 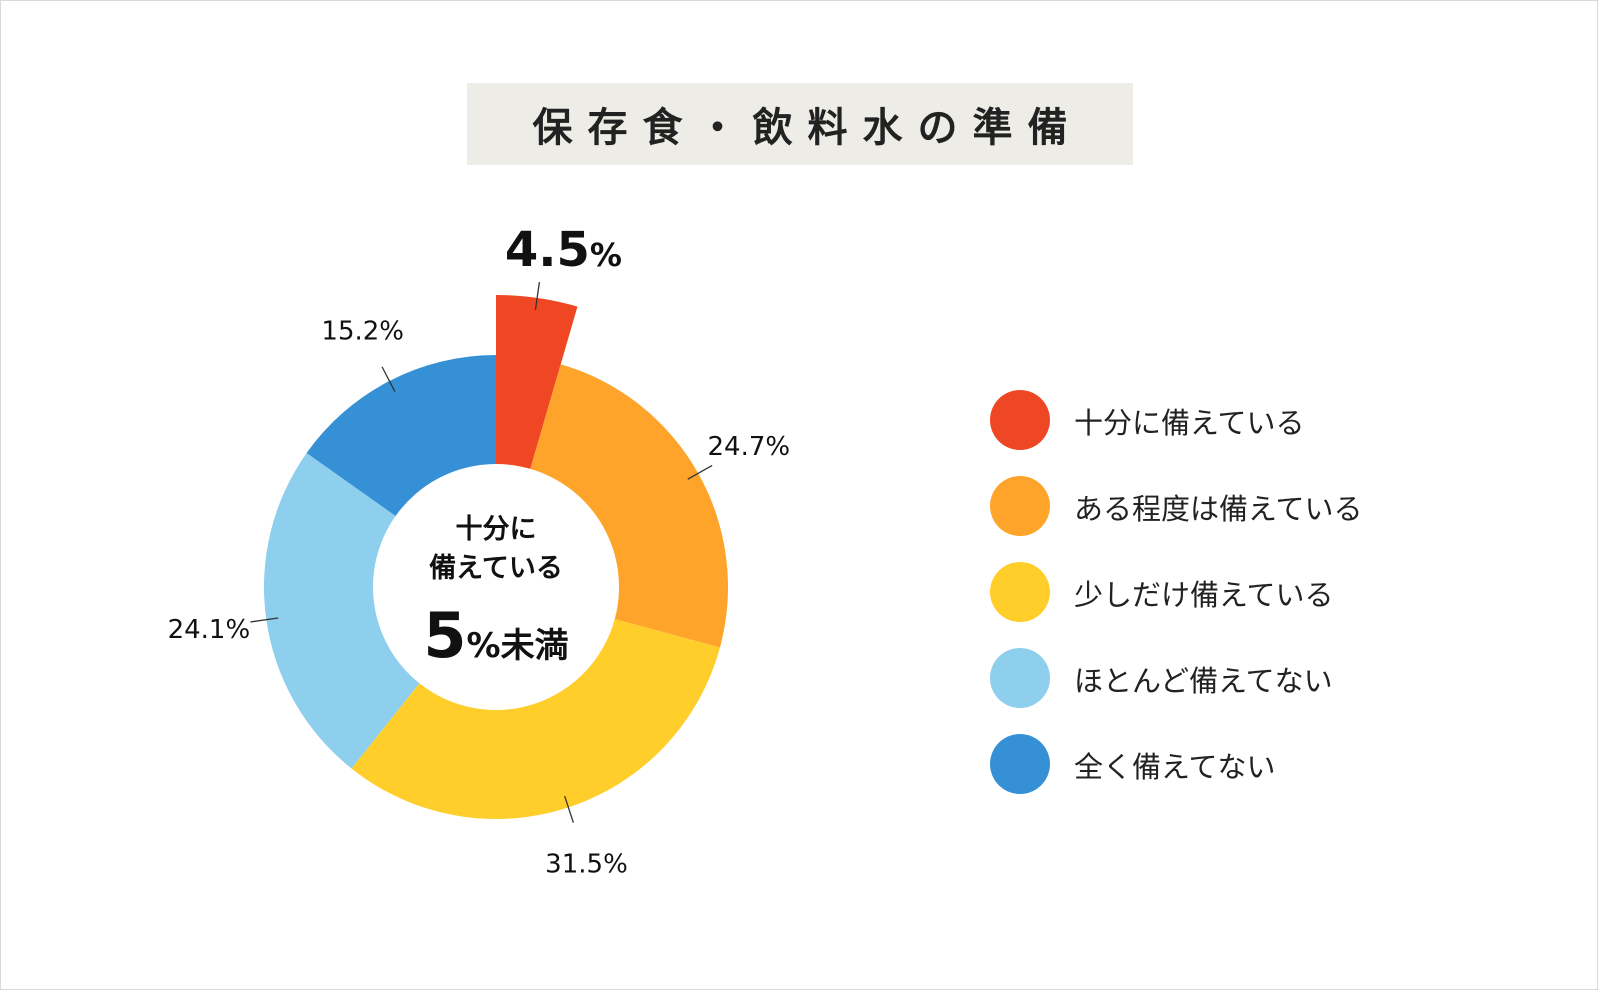 What do you see at coordinates (1020, 592) in the screenshot?
I see `legend-swatch-slightly` at bounding box center [1020, 592].